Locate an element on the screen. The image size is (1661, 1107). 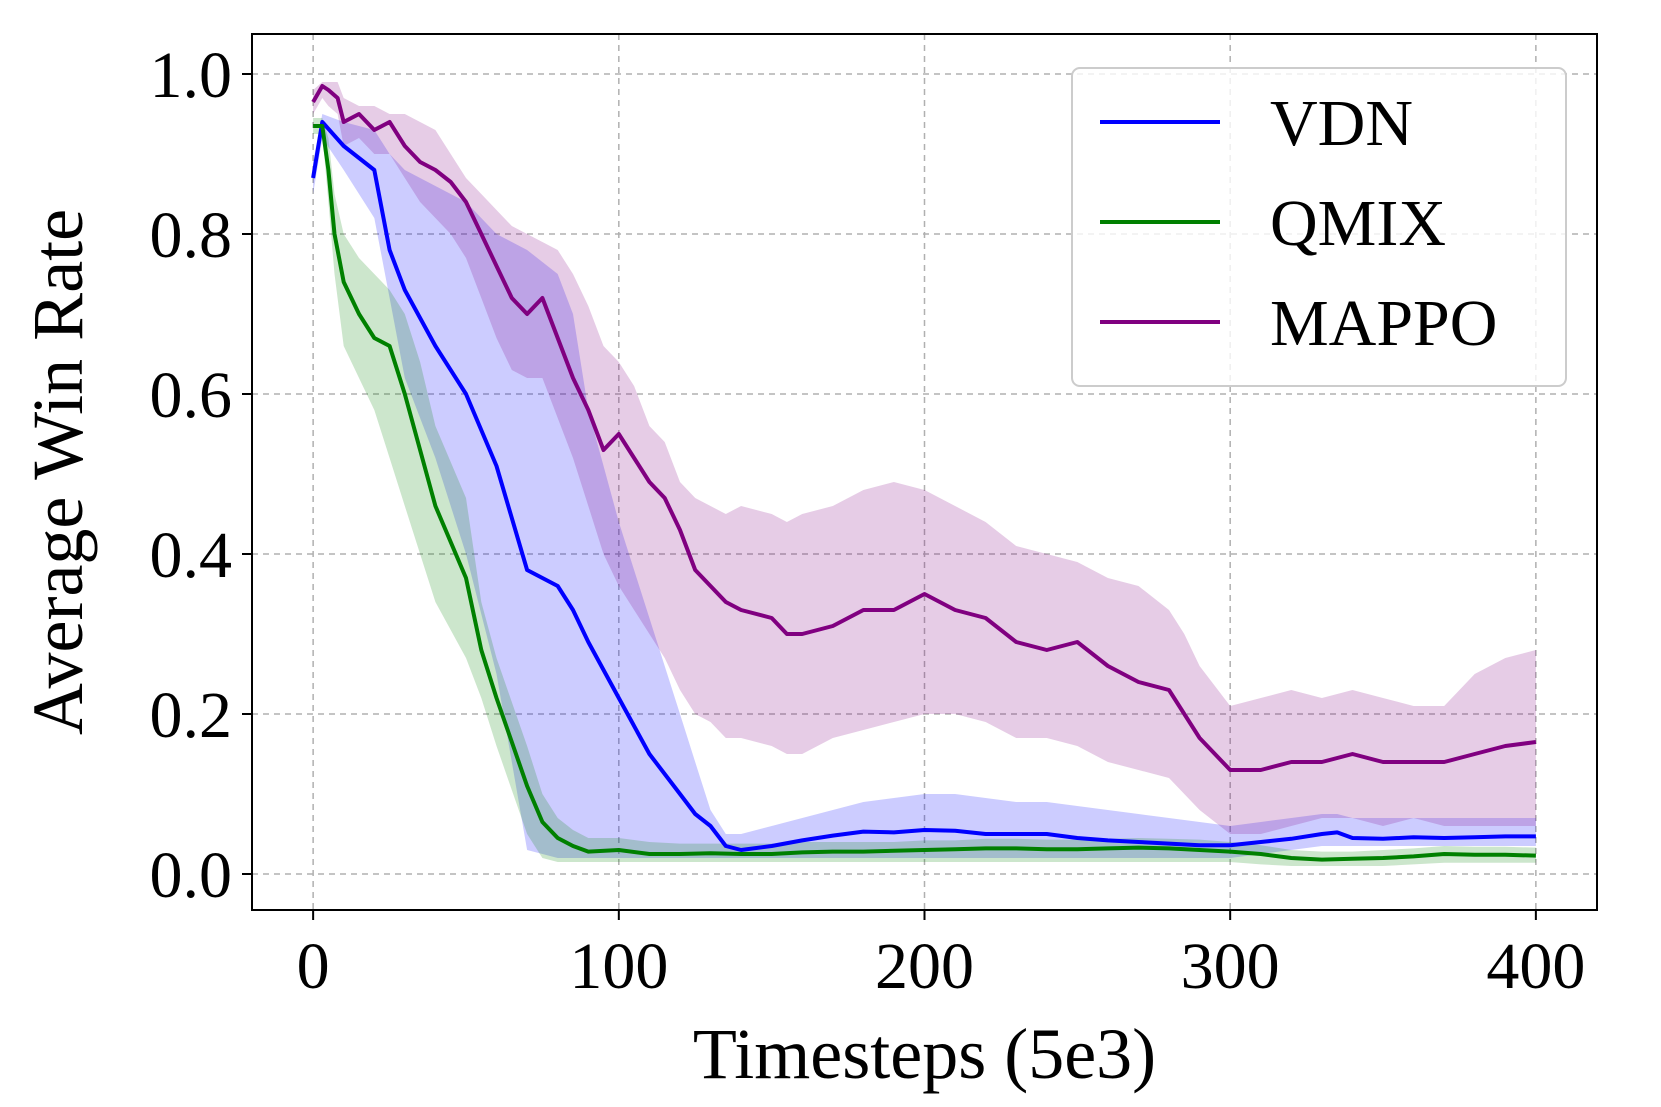
y-tick-label: 0.6 is located at coordinates (191, 395).